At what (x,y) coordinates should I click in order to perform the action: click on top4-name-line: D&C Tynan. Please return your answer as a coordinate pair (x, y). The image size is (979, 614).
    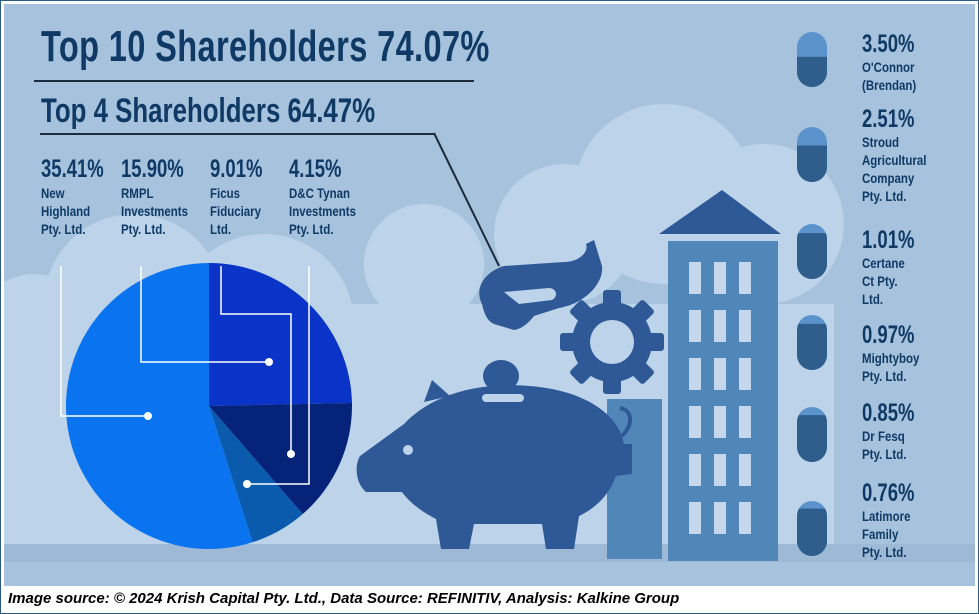
    Looking at the image, I should click on (320, 193).